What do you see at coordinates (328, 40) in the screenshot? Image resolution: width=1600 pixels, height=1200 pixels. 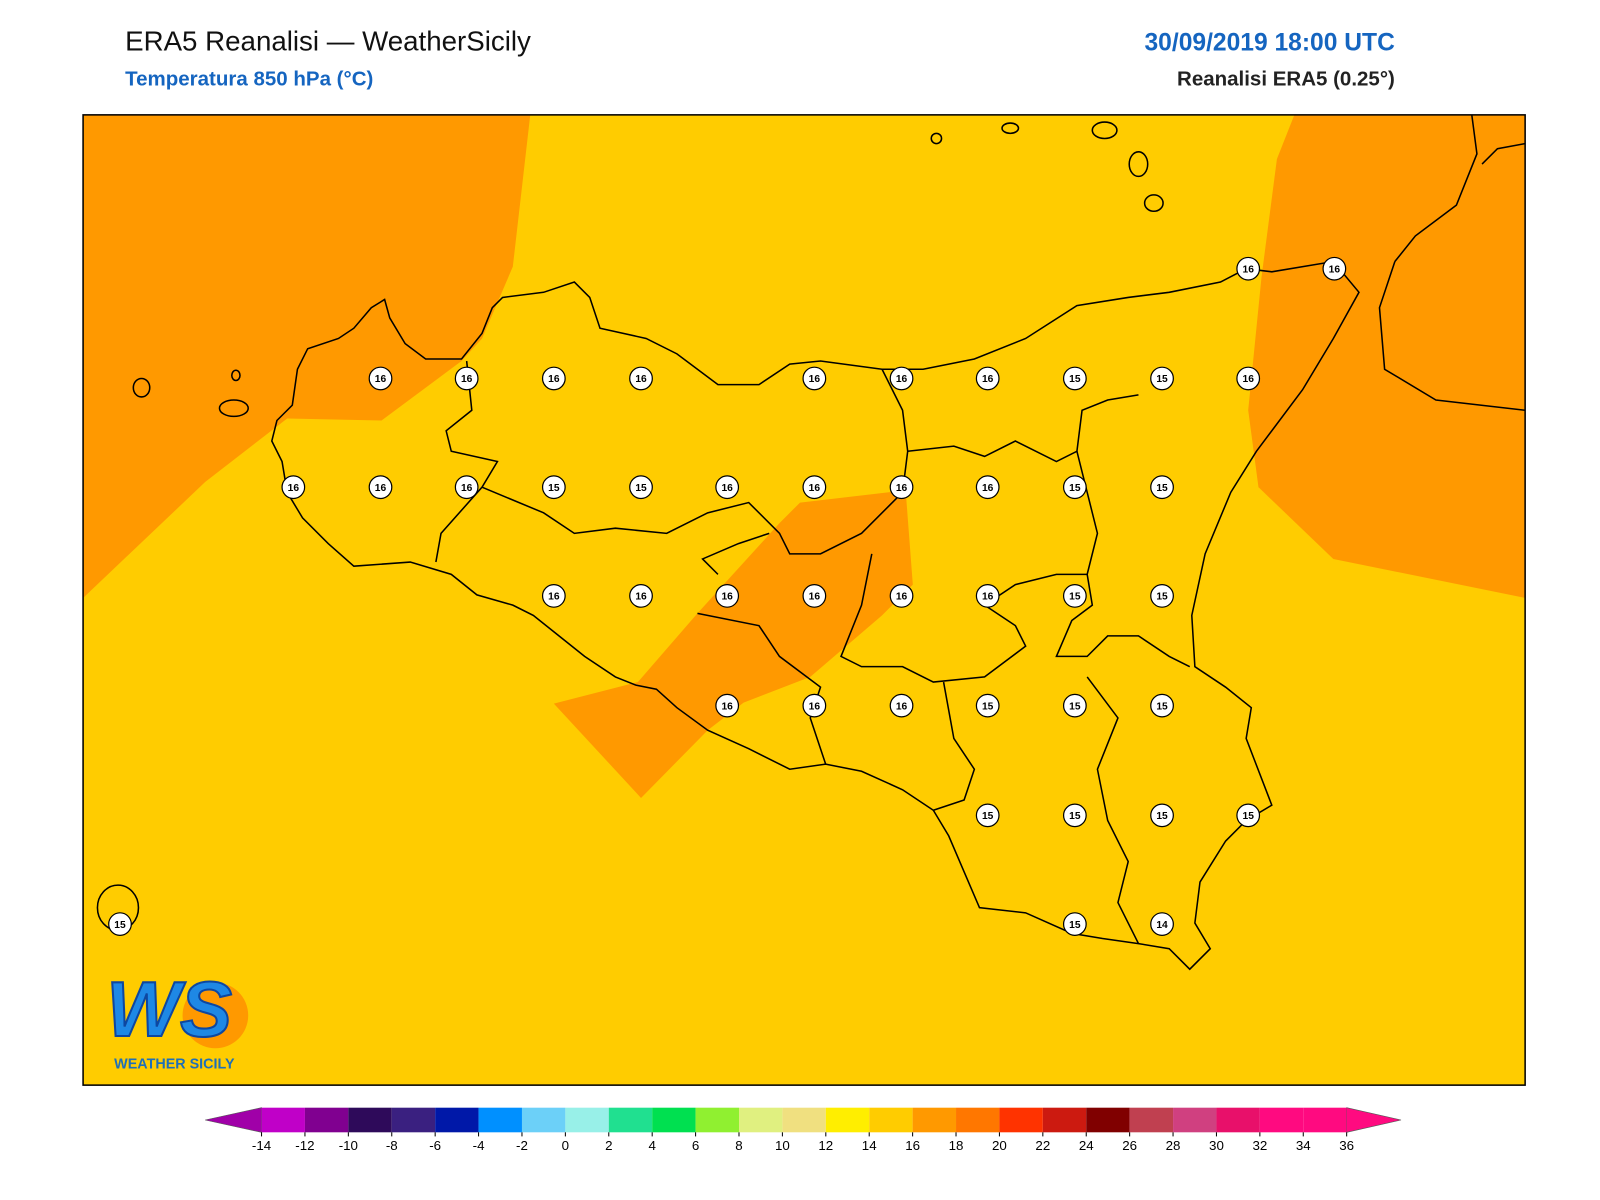 I see `title: ERA5 Reanalisi — WeatherSicily` at bounding box center [328, 40].